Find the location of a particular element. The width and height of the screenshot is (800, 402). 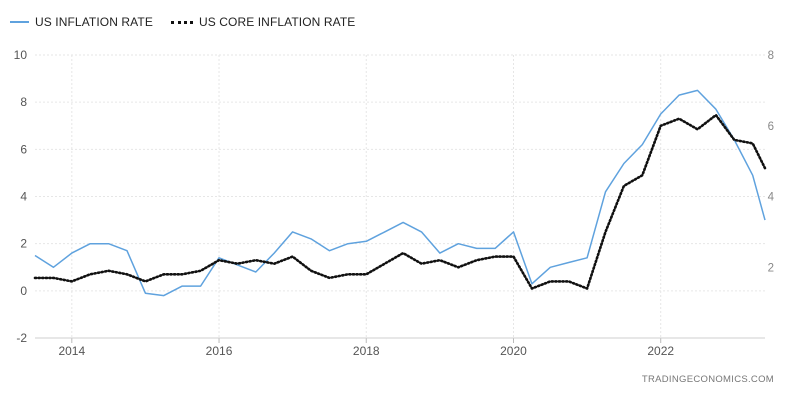

legend-item-inflation: US INFLATION RATE is located at coordinates (76, 22).